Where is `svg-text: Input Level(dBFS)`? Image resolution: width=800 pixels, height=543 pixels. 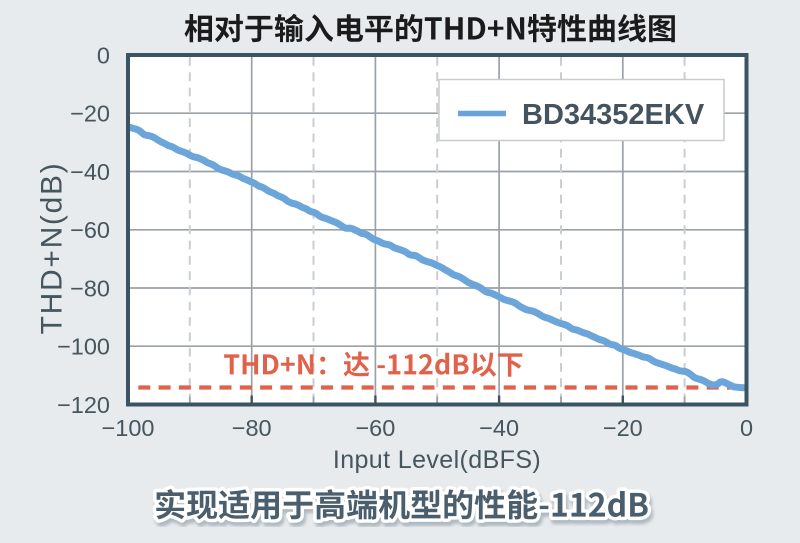 svg-text: Input Level(dBFS) is located at coordinates (437, 460).